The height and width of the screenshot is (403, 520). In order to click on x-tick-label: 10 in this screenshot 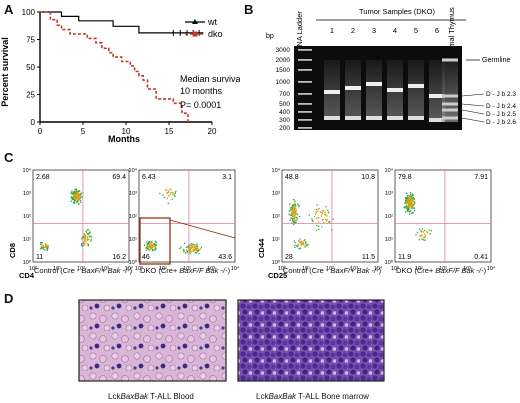, I will do `click(126, 131)`.